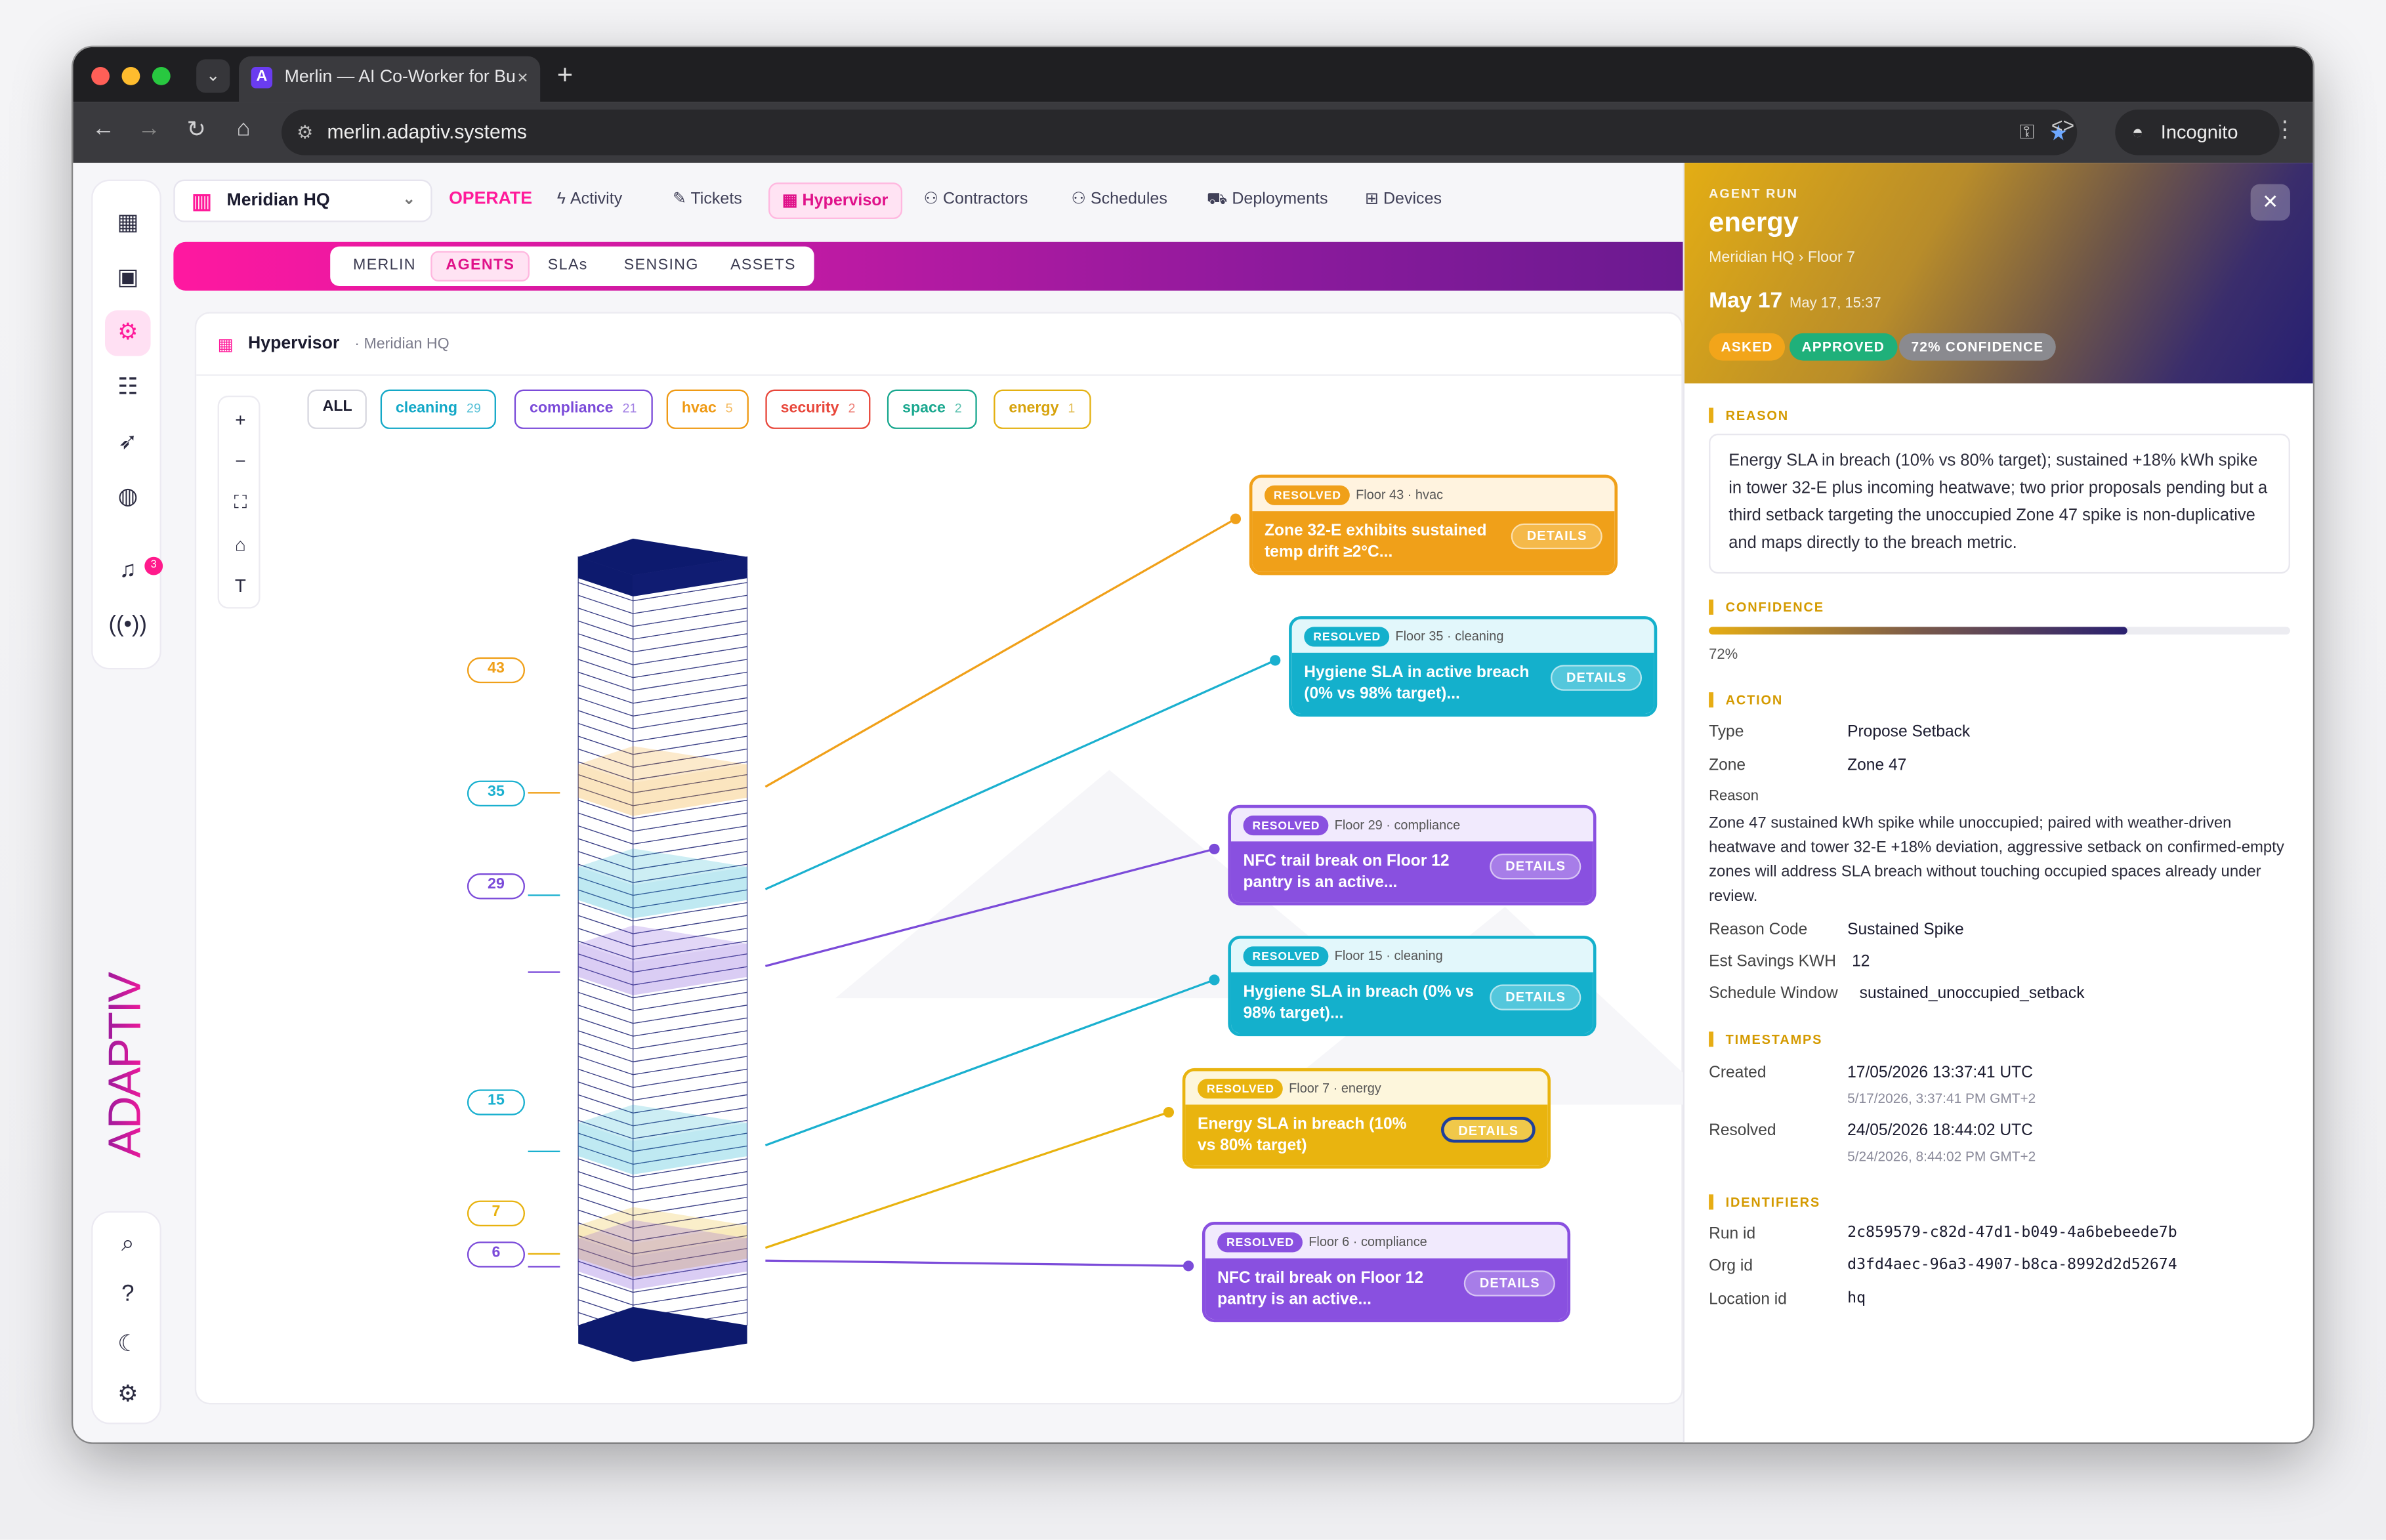  Describe the element at coordinates (491, 199) in the screenshot. I see `operate-label: OPERATE` at that location.